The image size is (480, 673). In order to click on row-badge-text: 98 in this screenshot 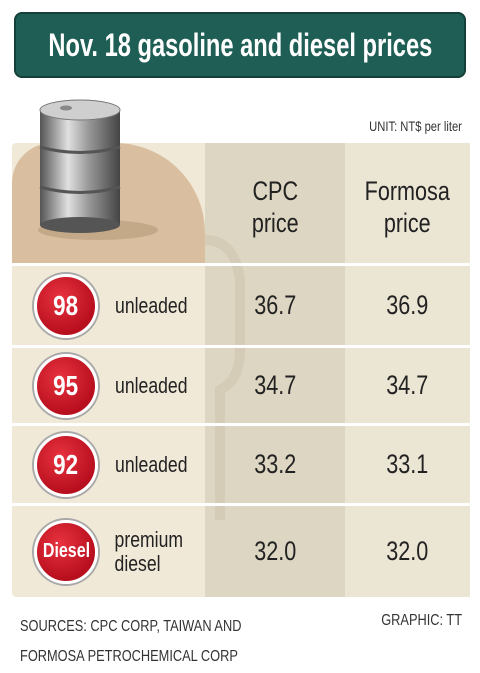, I will do `click(66, 305)`.